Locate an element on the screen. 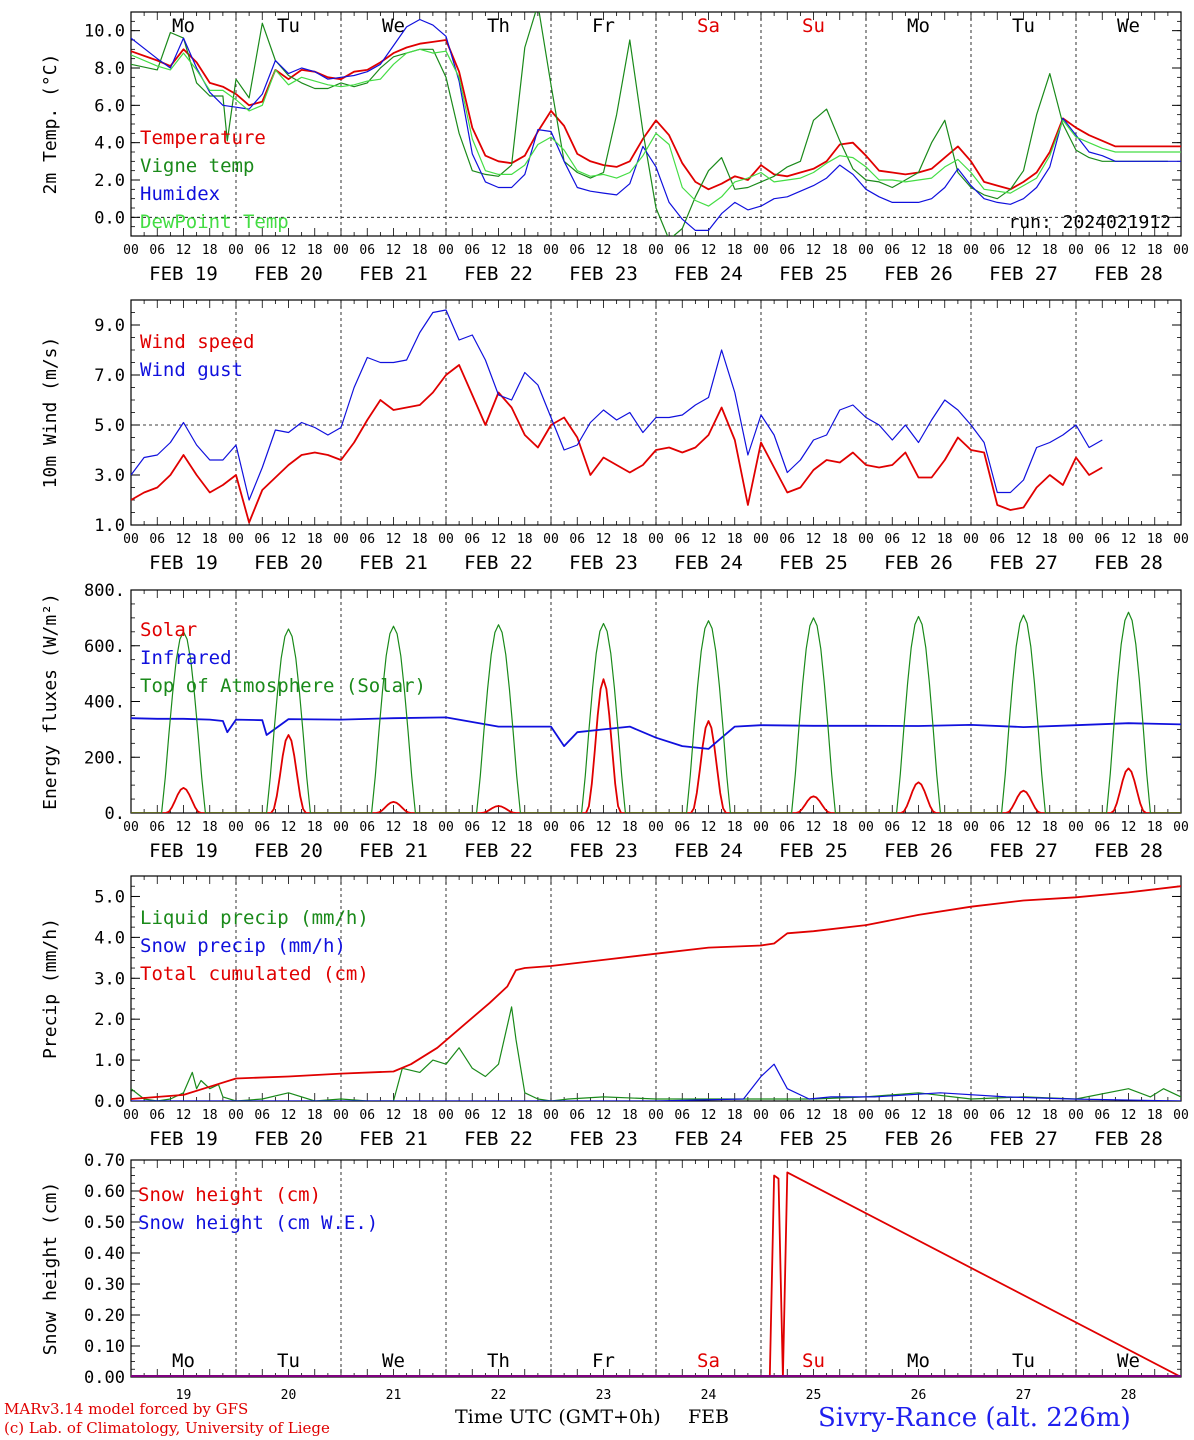  y-axis-label: Energy fluxes (W/m²) is located at coordinates (50, 701).